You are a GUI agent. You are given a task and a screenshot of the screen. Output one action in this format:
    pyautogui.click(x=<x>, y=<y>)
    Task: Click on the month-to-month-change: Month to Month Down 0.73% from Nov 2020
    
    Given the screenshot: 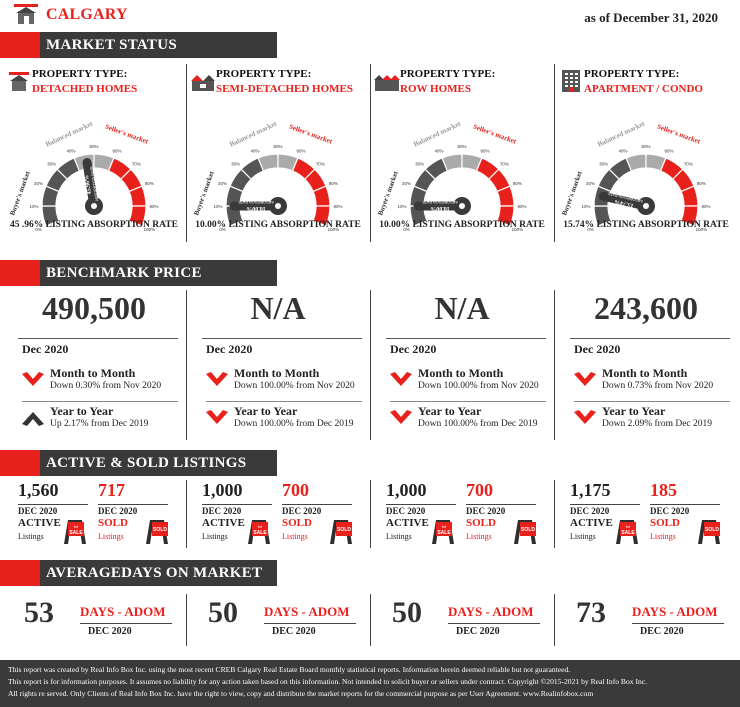 What is the action you would take?
    pyautogui.click(x=657, y=383)
    